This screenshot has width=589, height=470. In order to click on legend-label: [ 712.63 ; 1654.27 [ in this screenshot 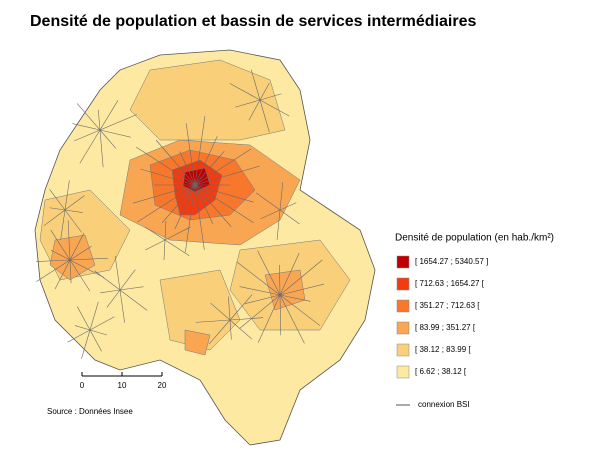, I will do `click(450, 283)`.